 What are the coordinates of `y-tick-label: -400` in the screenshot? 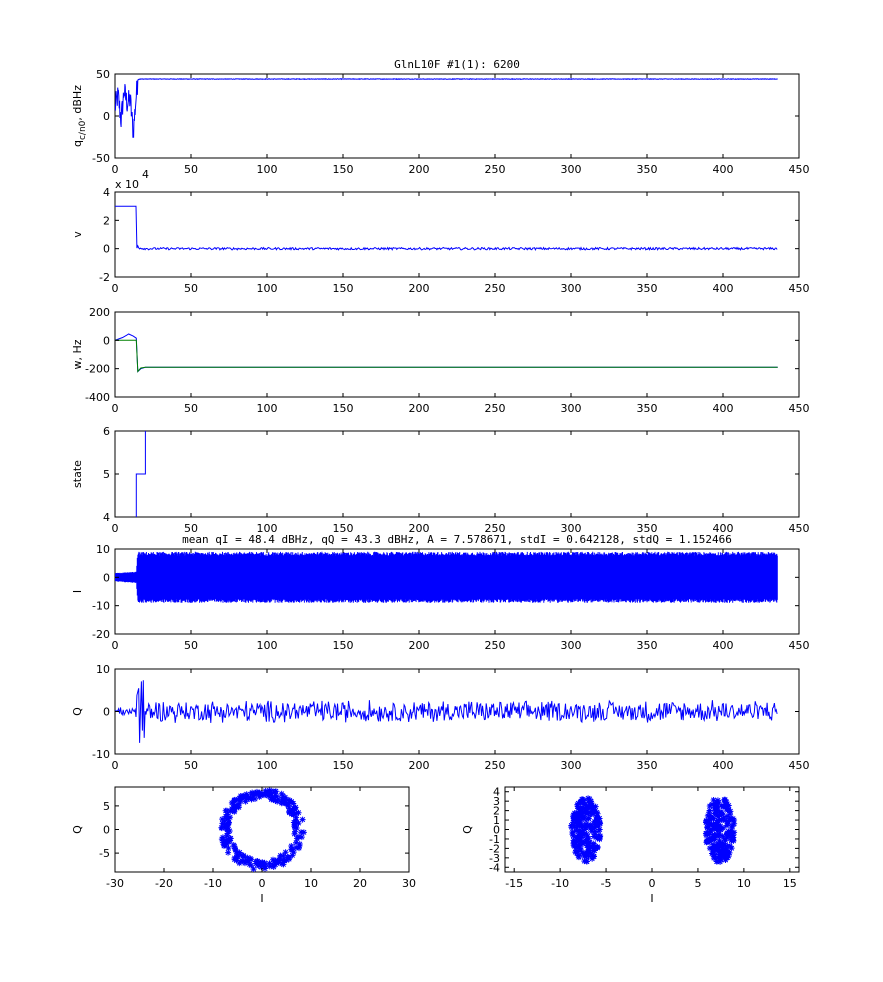 It's located at (97, 397).